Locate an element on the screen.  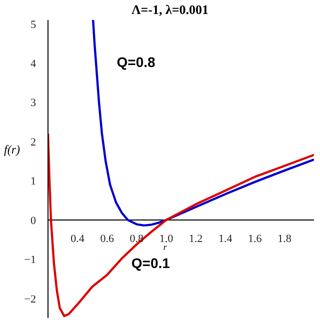
y-tick-label: −2 is located at coordinates (30, 299).